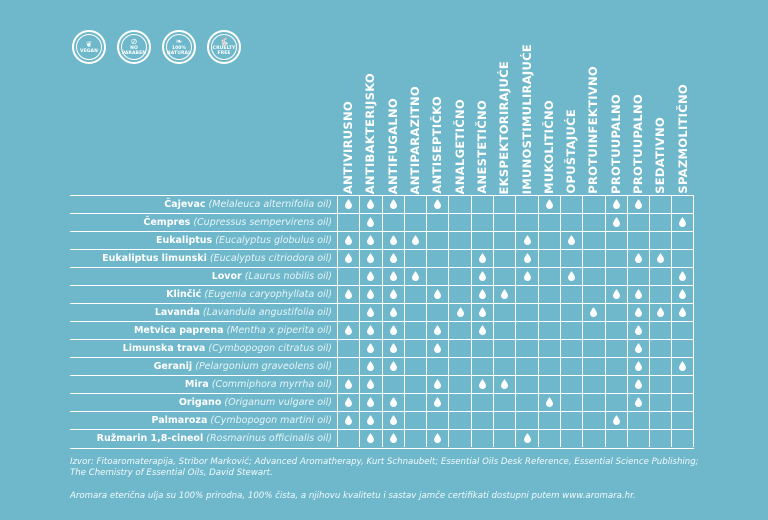  Describe the element at coordinates (263, 366) in the screenshot. I see `oil-latin-name: (Pelargonium graveolens oil)` at that location.